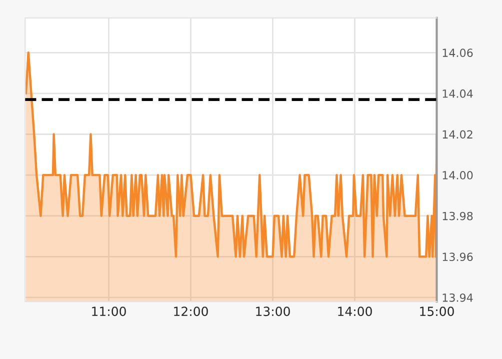 This screenshot has width=502, height=359. Describe the element at coordinates (457, 297) in the screenshot. I see `y-tick-label: 13.94` at that location.